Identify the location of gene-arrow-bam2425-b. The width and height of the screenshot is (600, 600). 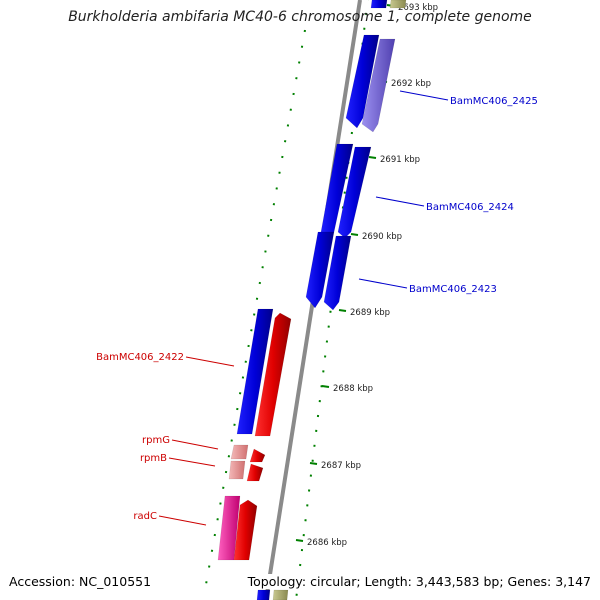
(378, 85).